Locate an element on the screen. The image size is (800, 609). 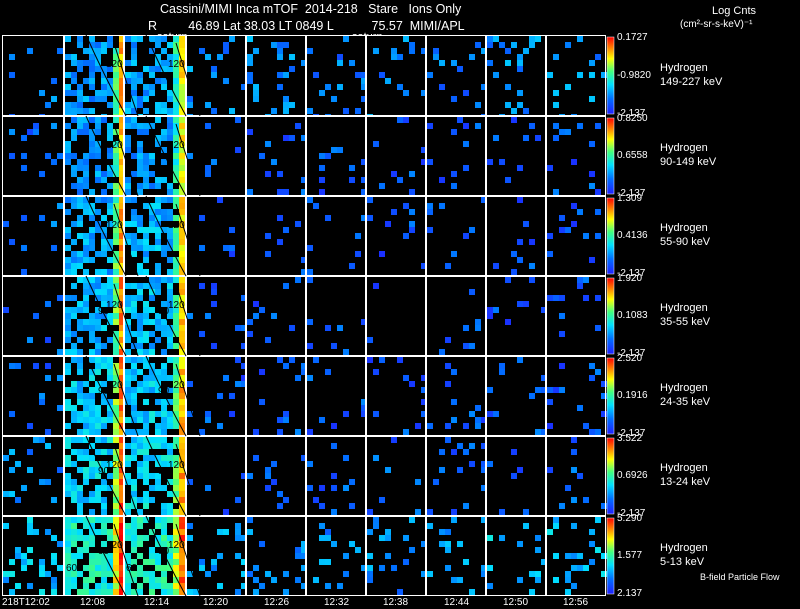
colorbar-label-max: 2.520 is located at coordinates (630, 358).